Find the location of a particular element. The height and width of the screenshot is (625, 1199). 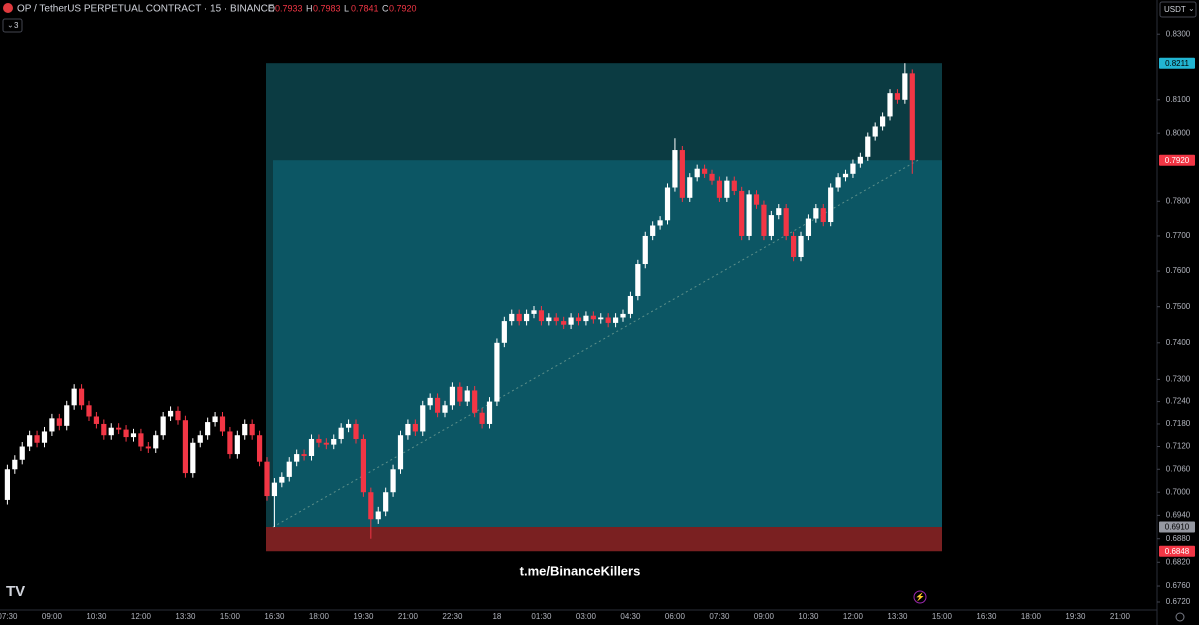

settings-icon is located at coordinates (1180, 617).